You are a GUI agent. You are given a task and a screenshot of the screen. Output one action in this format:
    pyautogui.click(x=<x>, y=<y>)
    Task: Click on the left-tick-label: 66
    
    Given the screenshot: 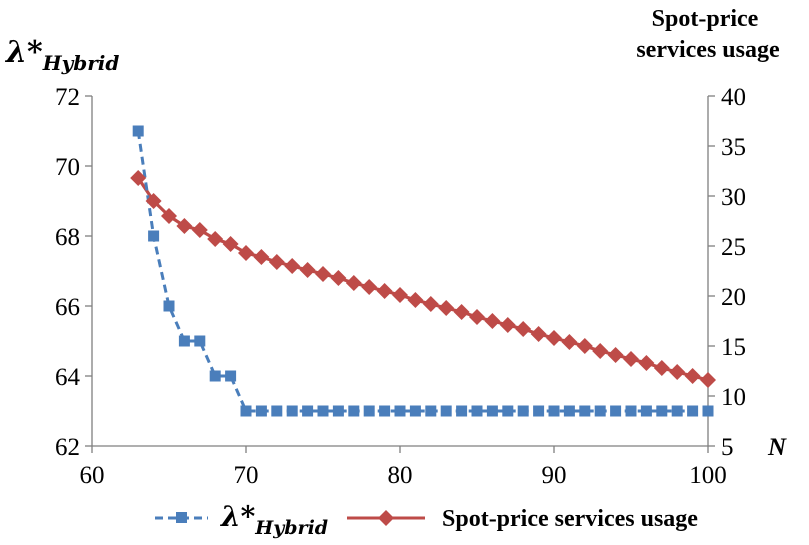 What is the action you would take?
    pyautogui.click(x=67, y=307)
    